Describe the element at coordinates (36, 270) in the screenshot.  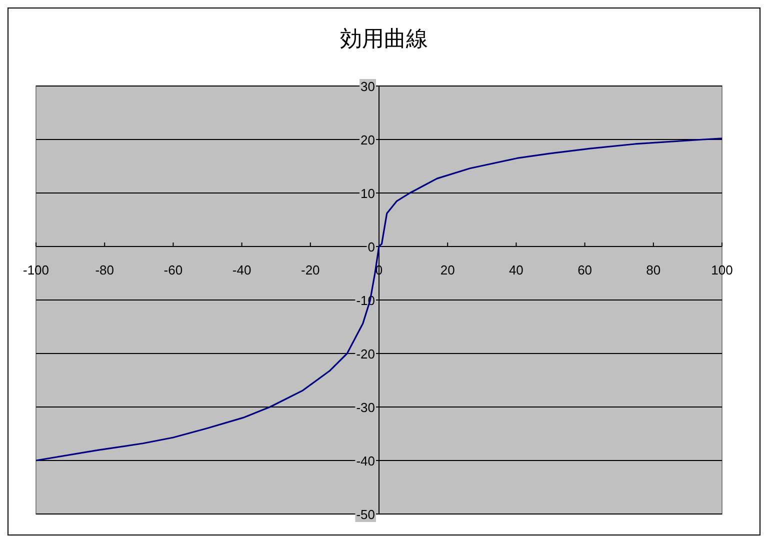
I see `x-tick-label: -100` at that location.